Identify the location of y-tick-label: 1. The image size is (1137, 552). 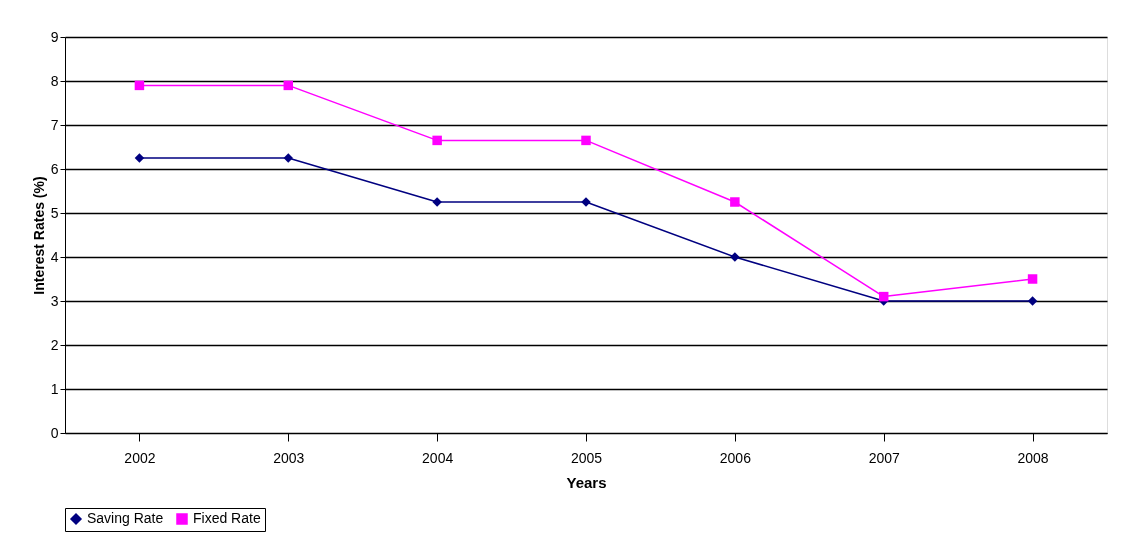
(54, 388).